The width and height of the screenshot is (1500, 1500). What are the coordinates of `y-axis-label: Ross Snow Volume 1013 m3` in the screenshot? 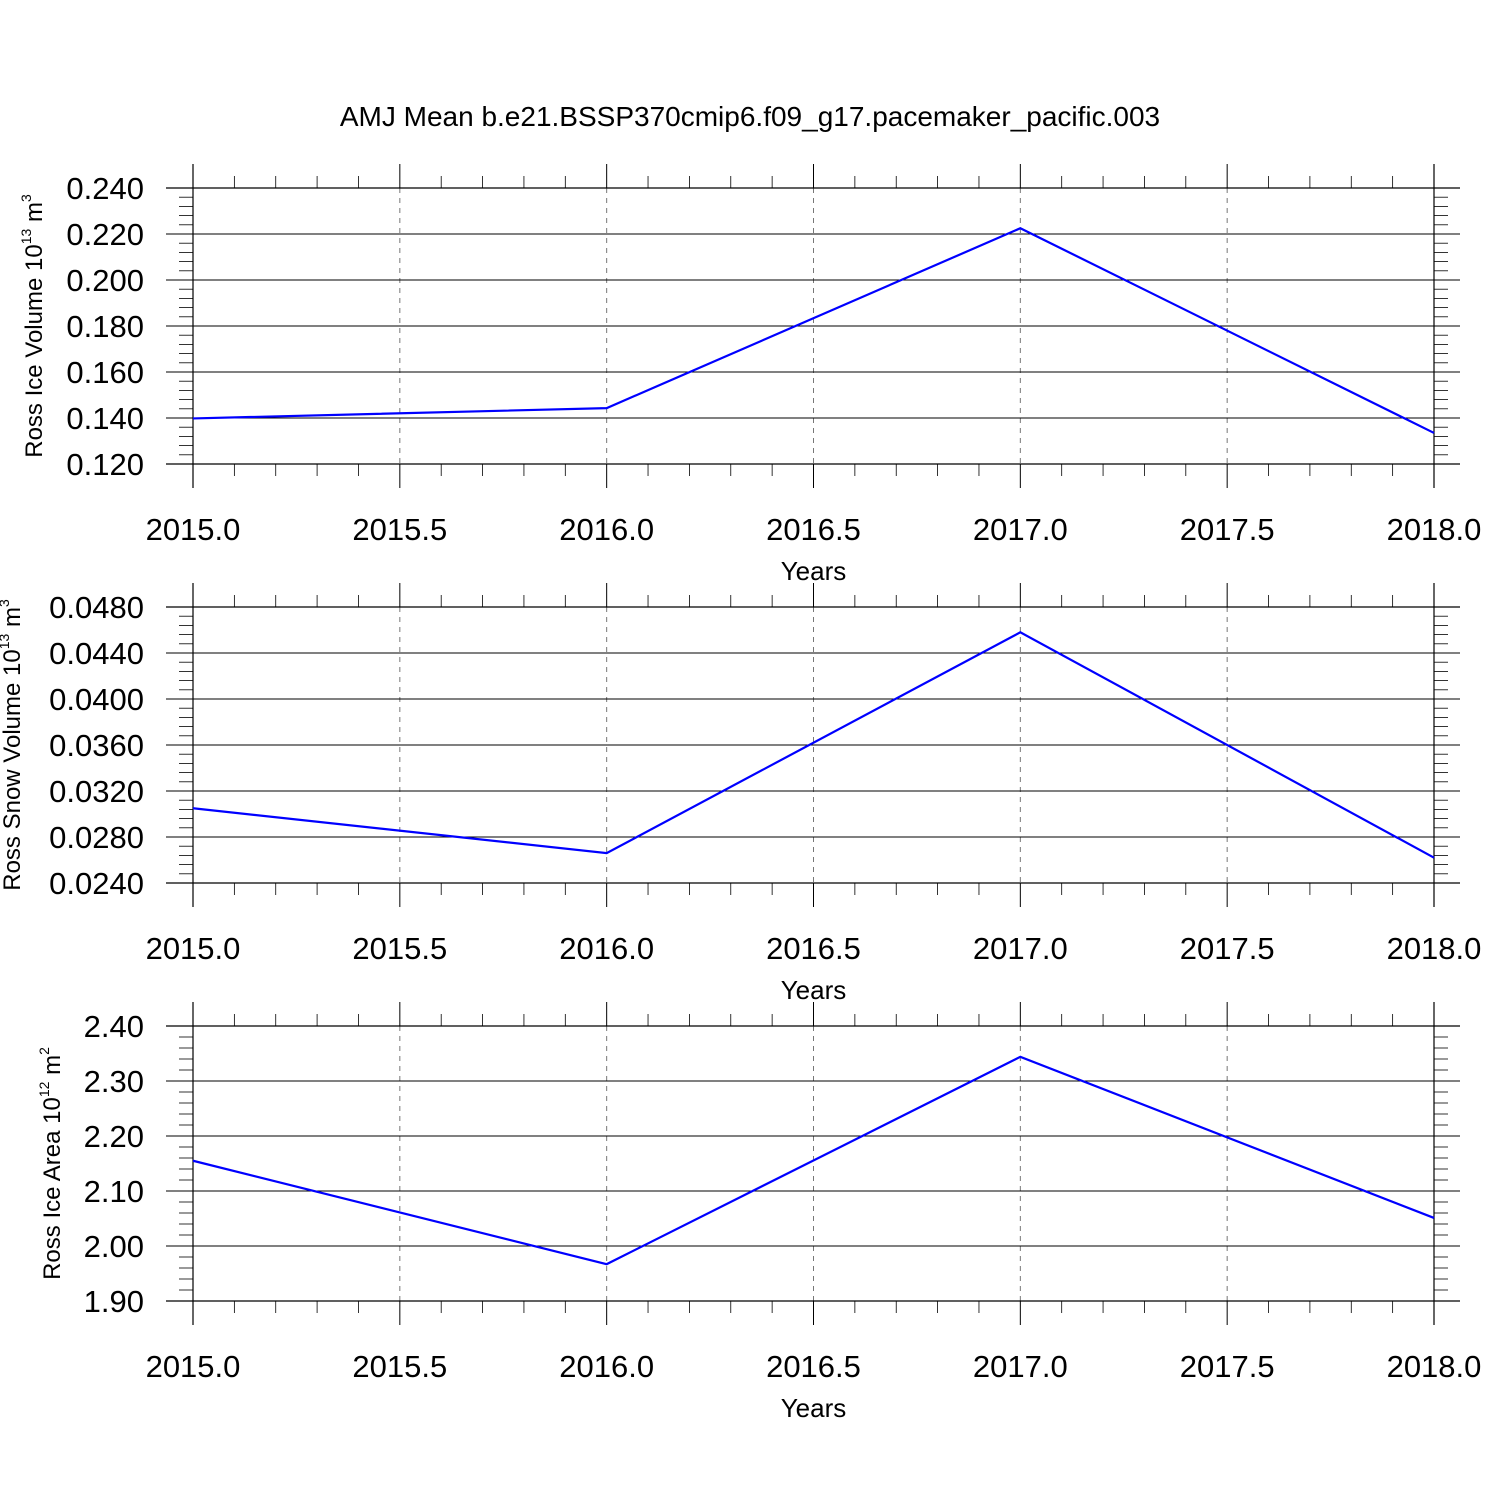 It's located at (13, 745).